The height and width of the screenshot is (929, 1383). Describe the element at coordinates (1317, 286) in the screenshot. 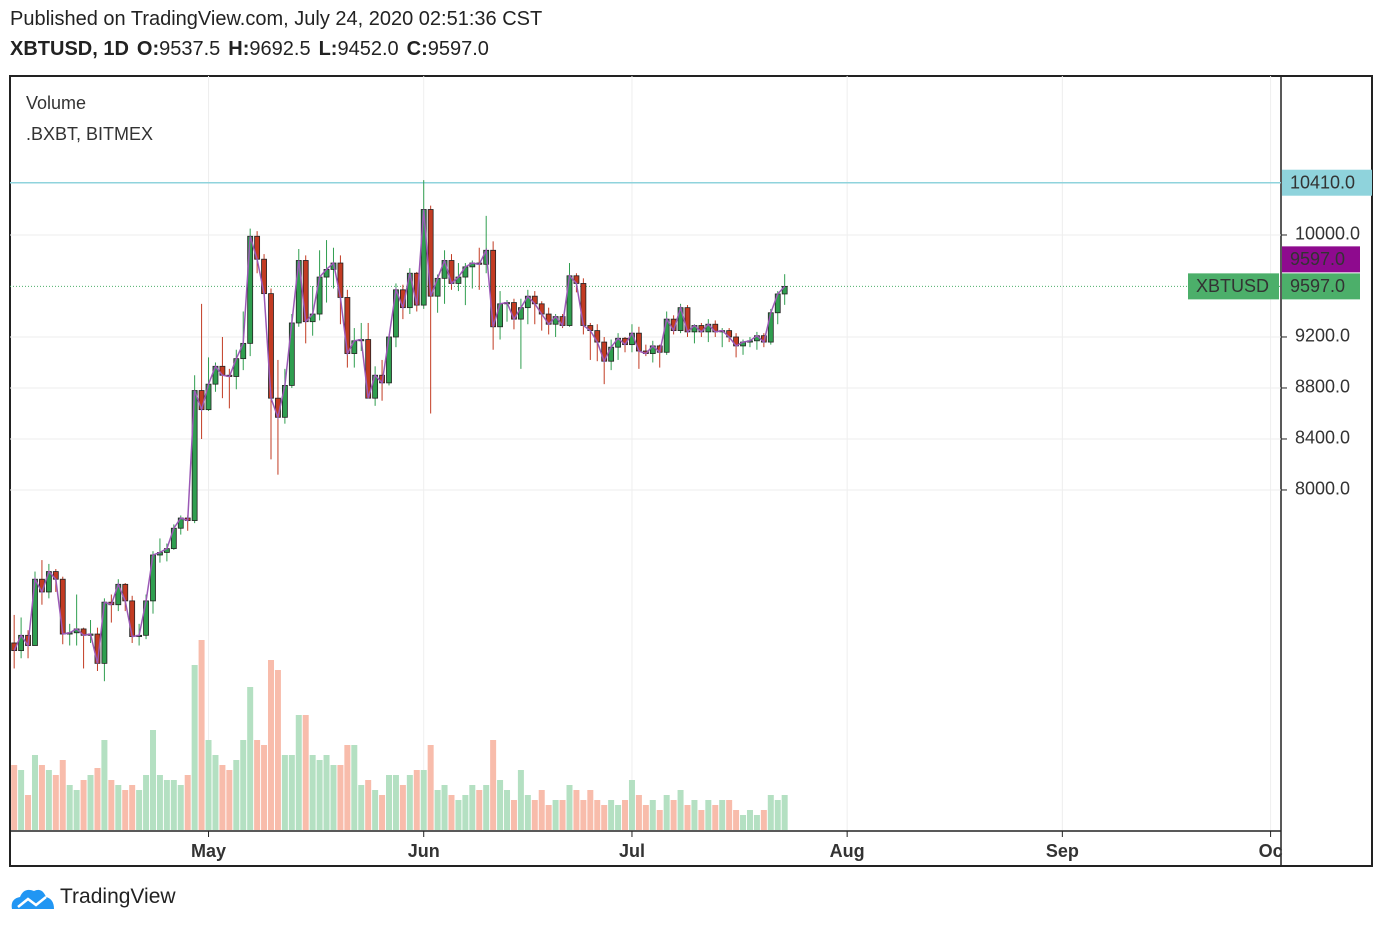

I see `symbol-price-label: 9597.0` at that location.